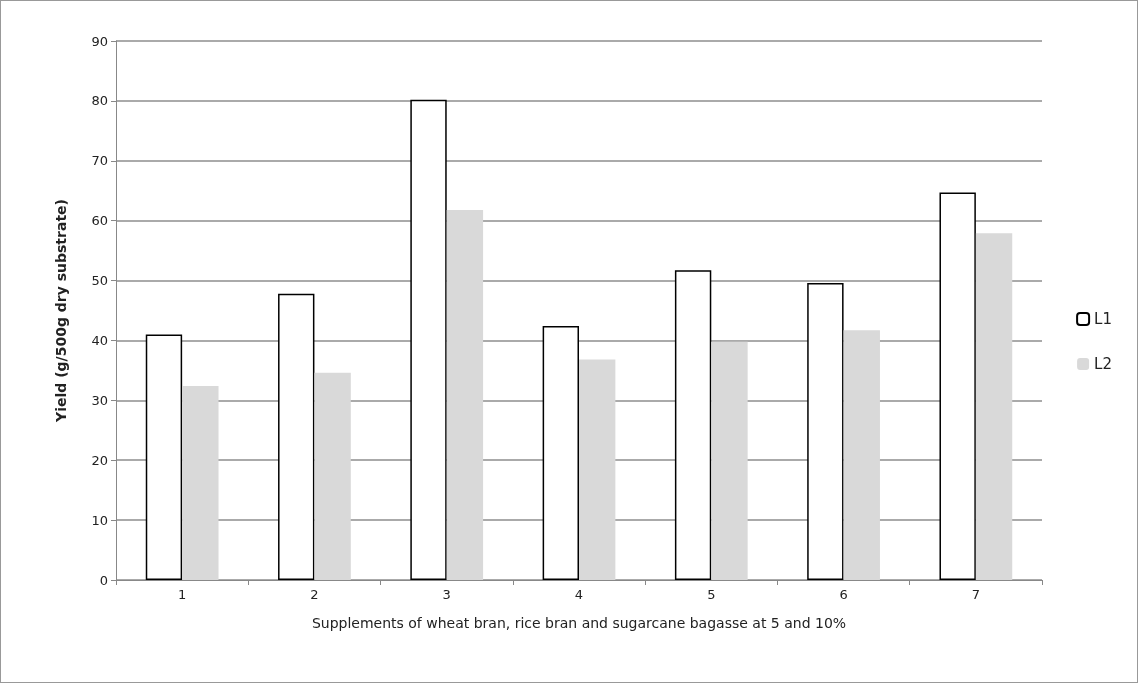 The width and height of the screenshot is (1138, 683). I want to click on legend-label: L1, so click(1103, 319).